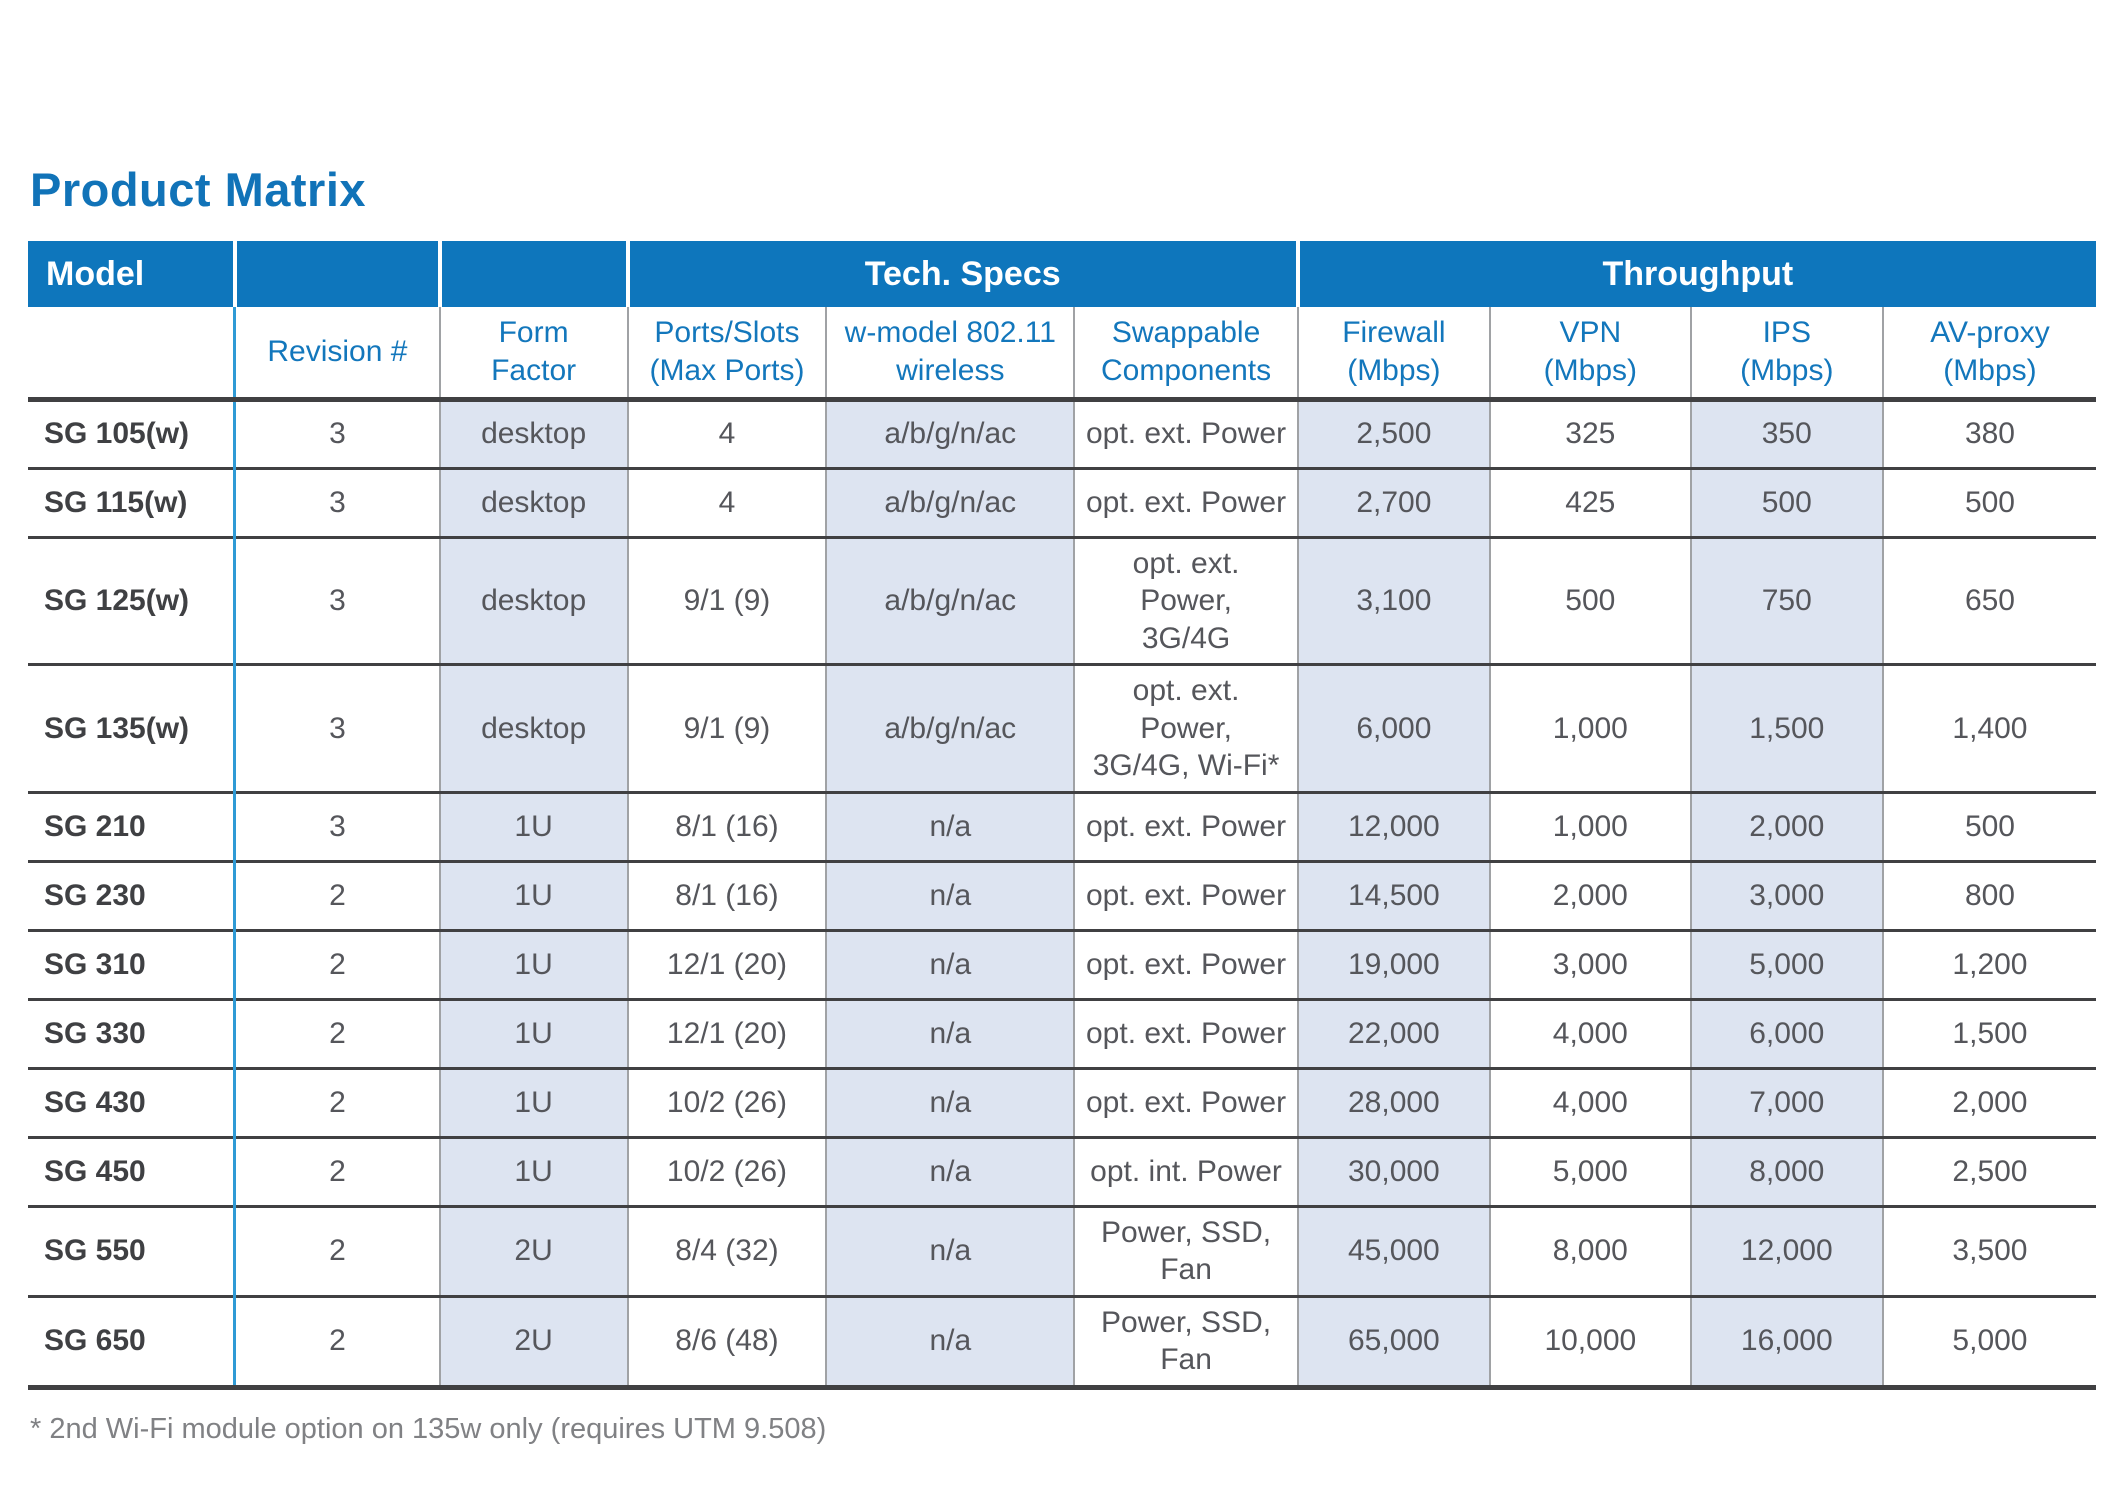 This screenshot has height=1500, width=2124. What do you see at coordinates (1185, 1170) in the screenshot?
I see `cell-swappable: opt. int. Power` at bounding box center [1185, 1170].